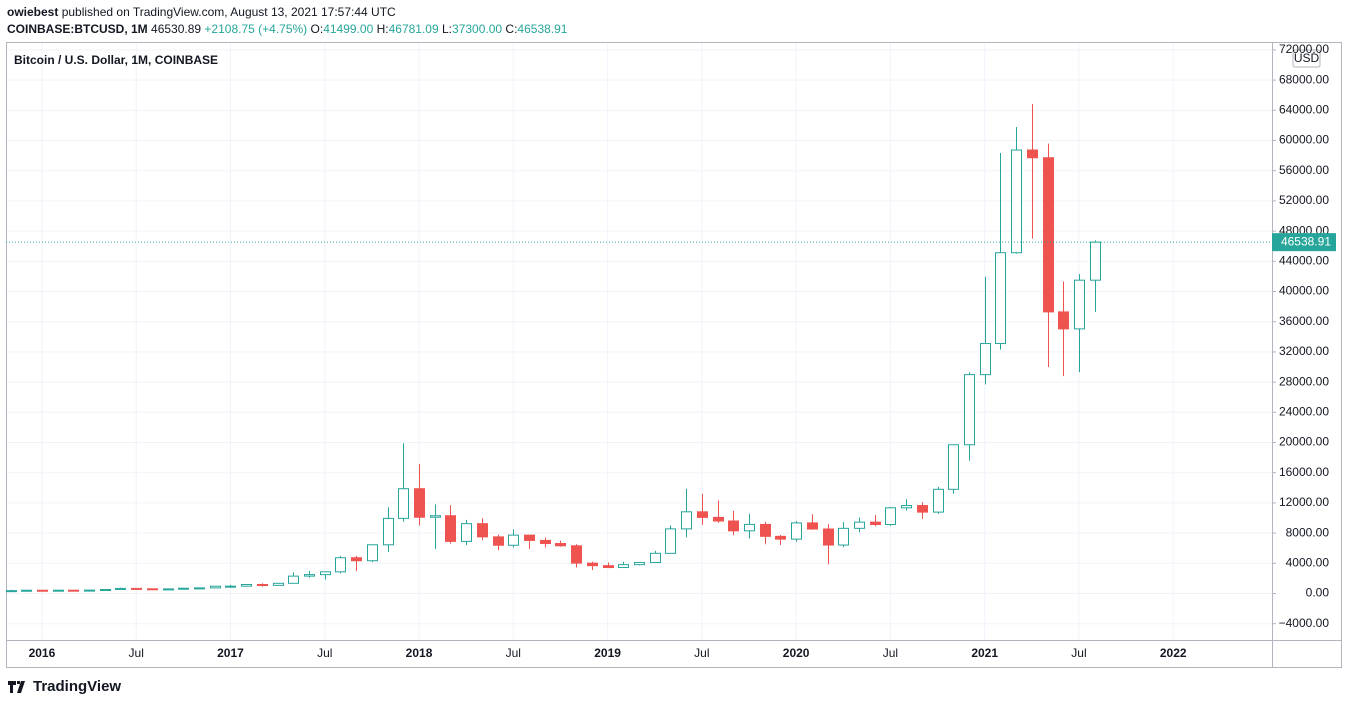  I want to click on y-tick-label: 64000.00, so click(1304, 109).